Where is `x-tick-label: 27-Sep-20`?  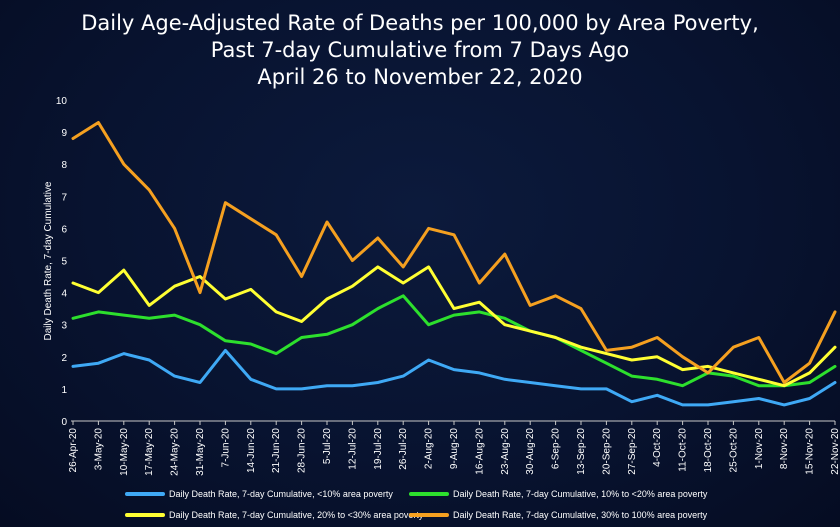
x-tick-label: 27-Sep-20 is located at coordinates (632, 451).